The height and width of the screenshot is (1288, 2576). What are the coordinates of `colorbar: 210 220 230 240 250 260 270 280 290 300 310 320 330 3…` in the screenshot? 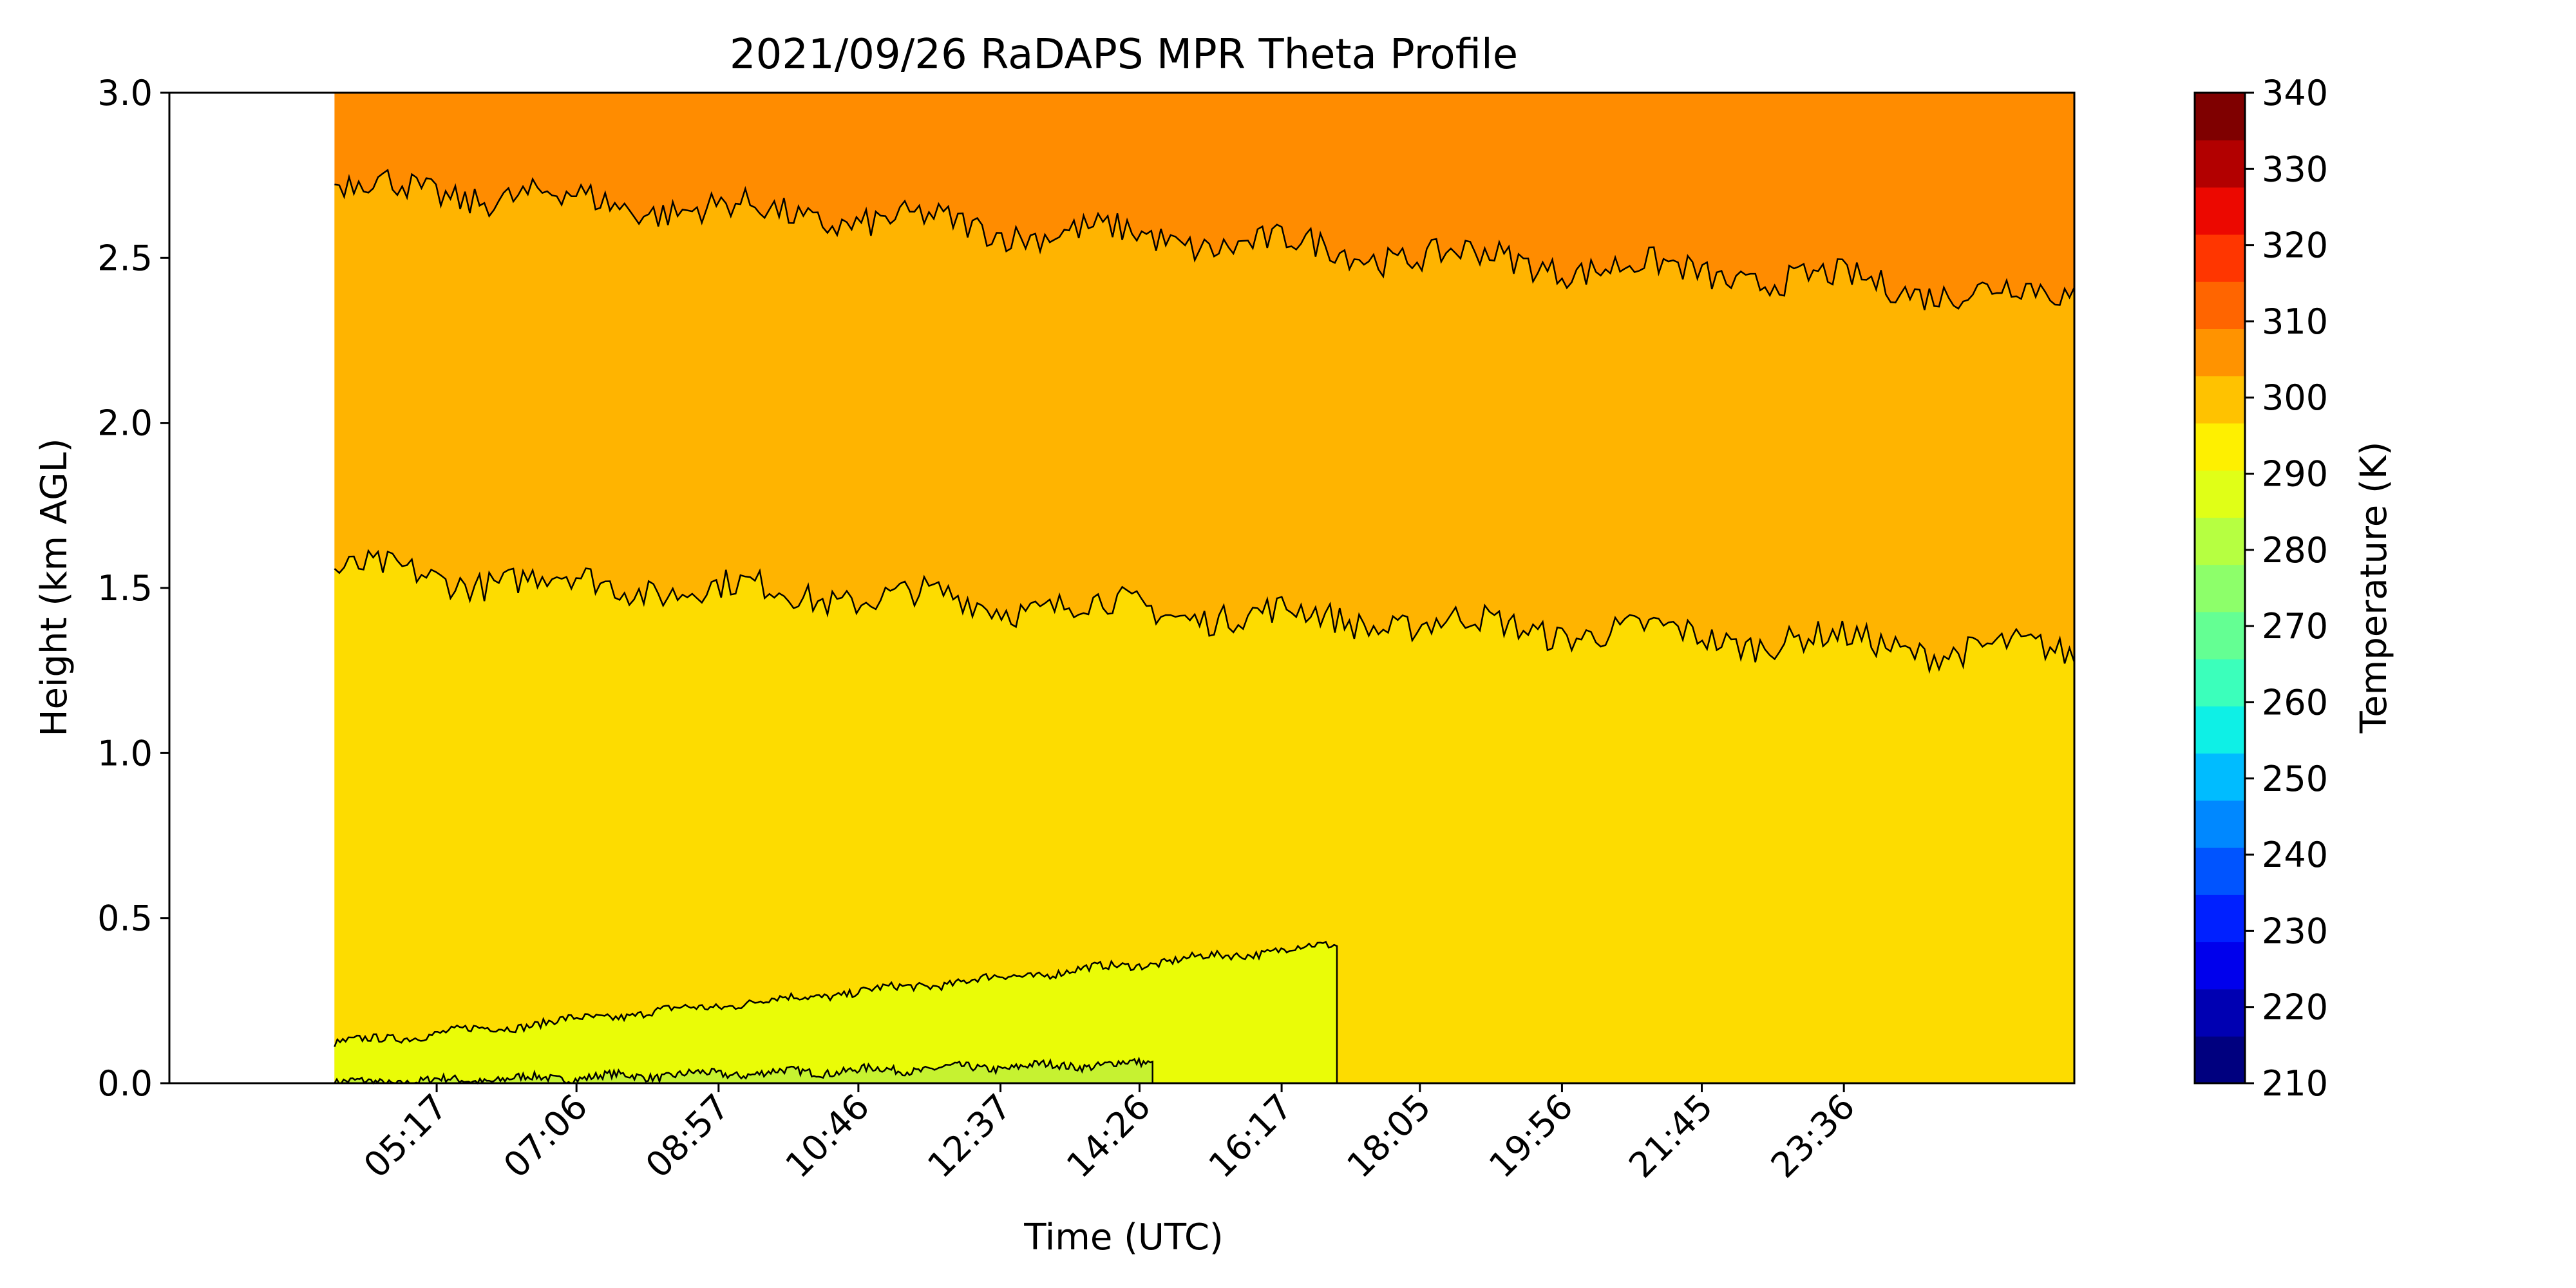 It's located at (2260, 588).